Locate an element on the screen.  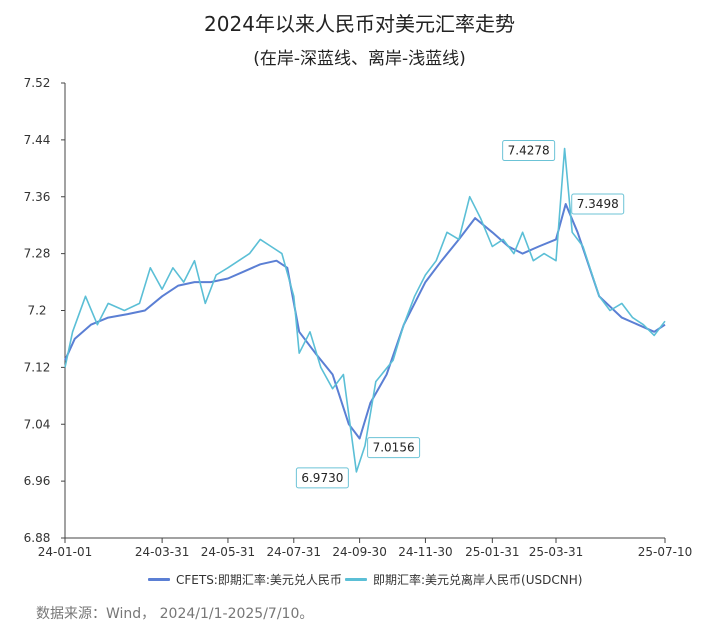
source-note: 数据来源：Wind， 2024/1/1-2025/7/10。 is located at coordinates (175, 614).